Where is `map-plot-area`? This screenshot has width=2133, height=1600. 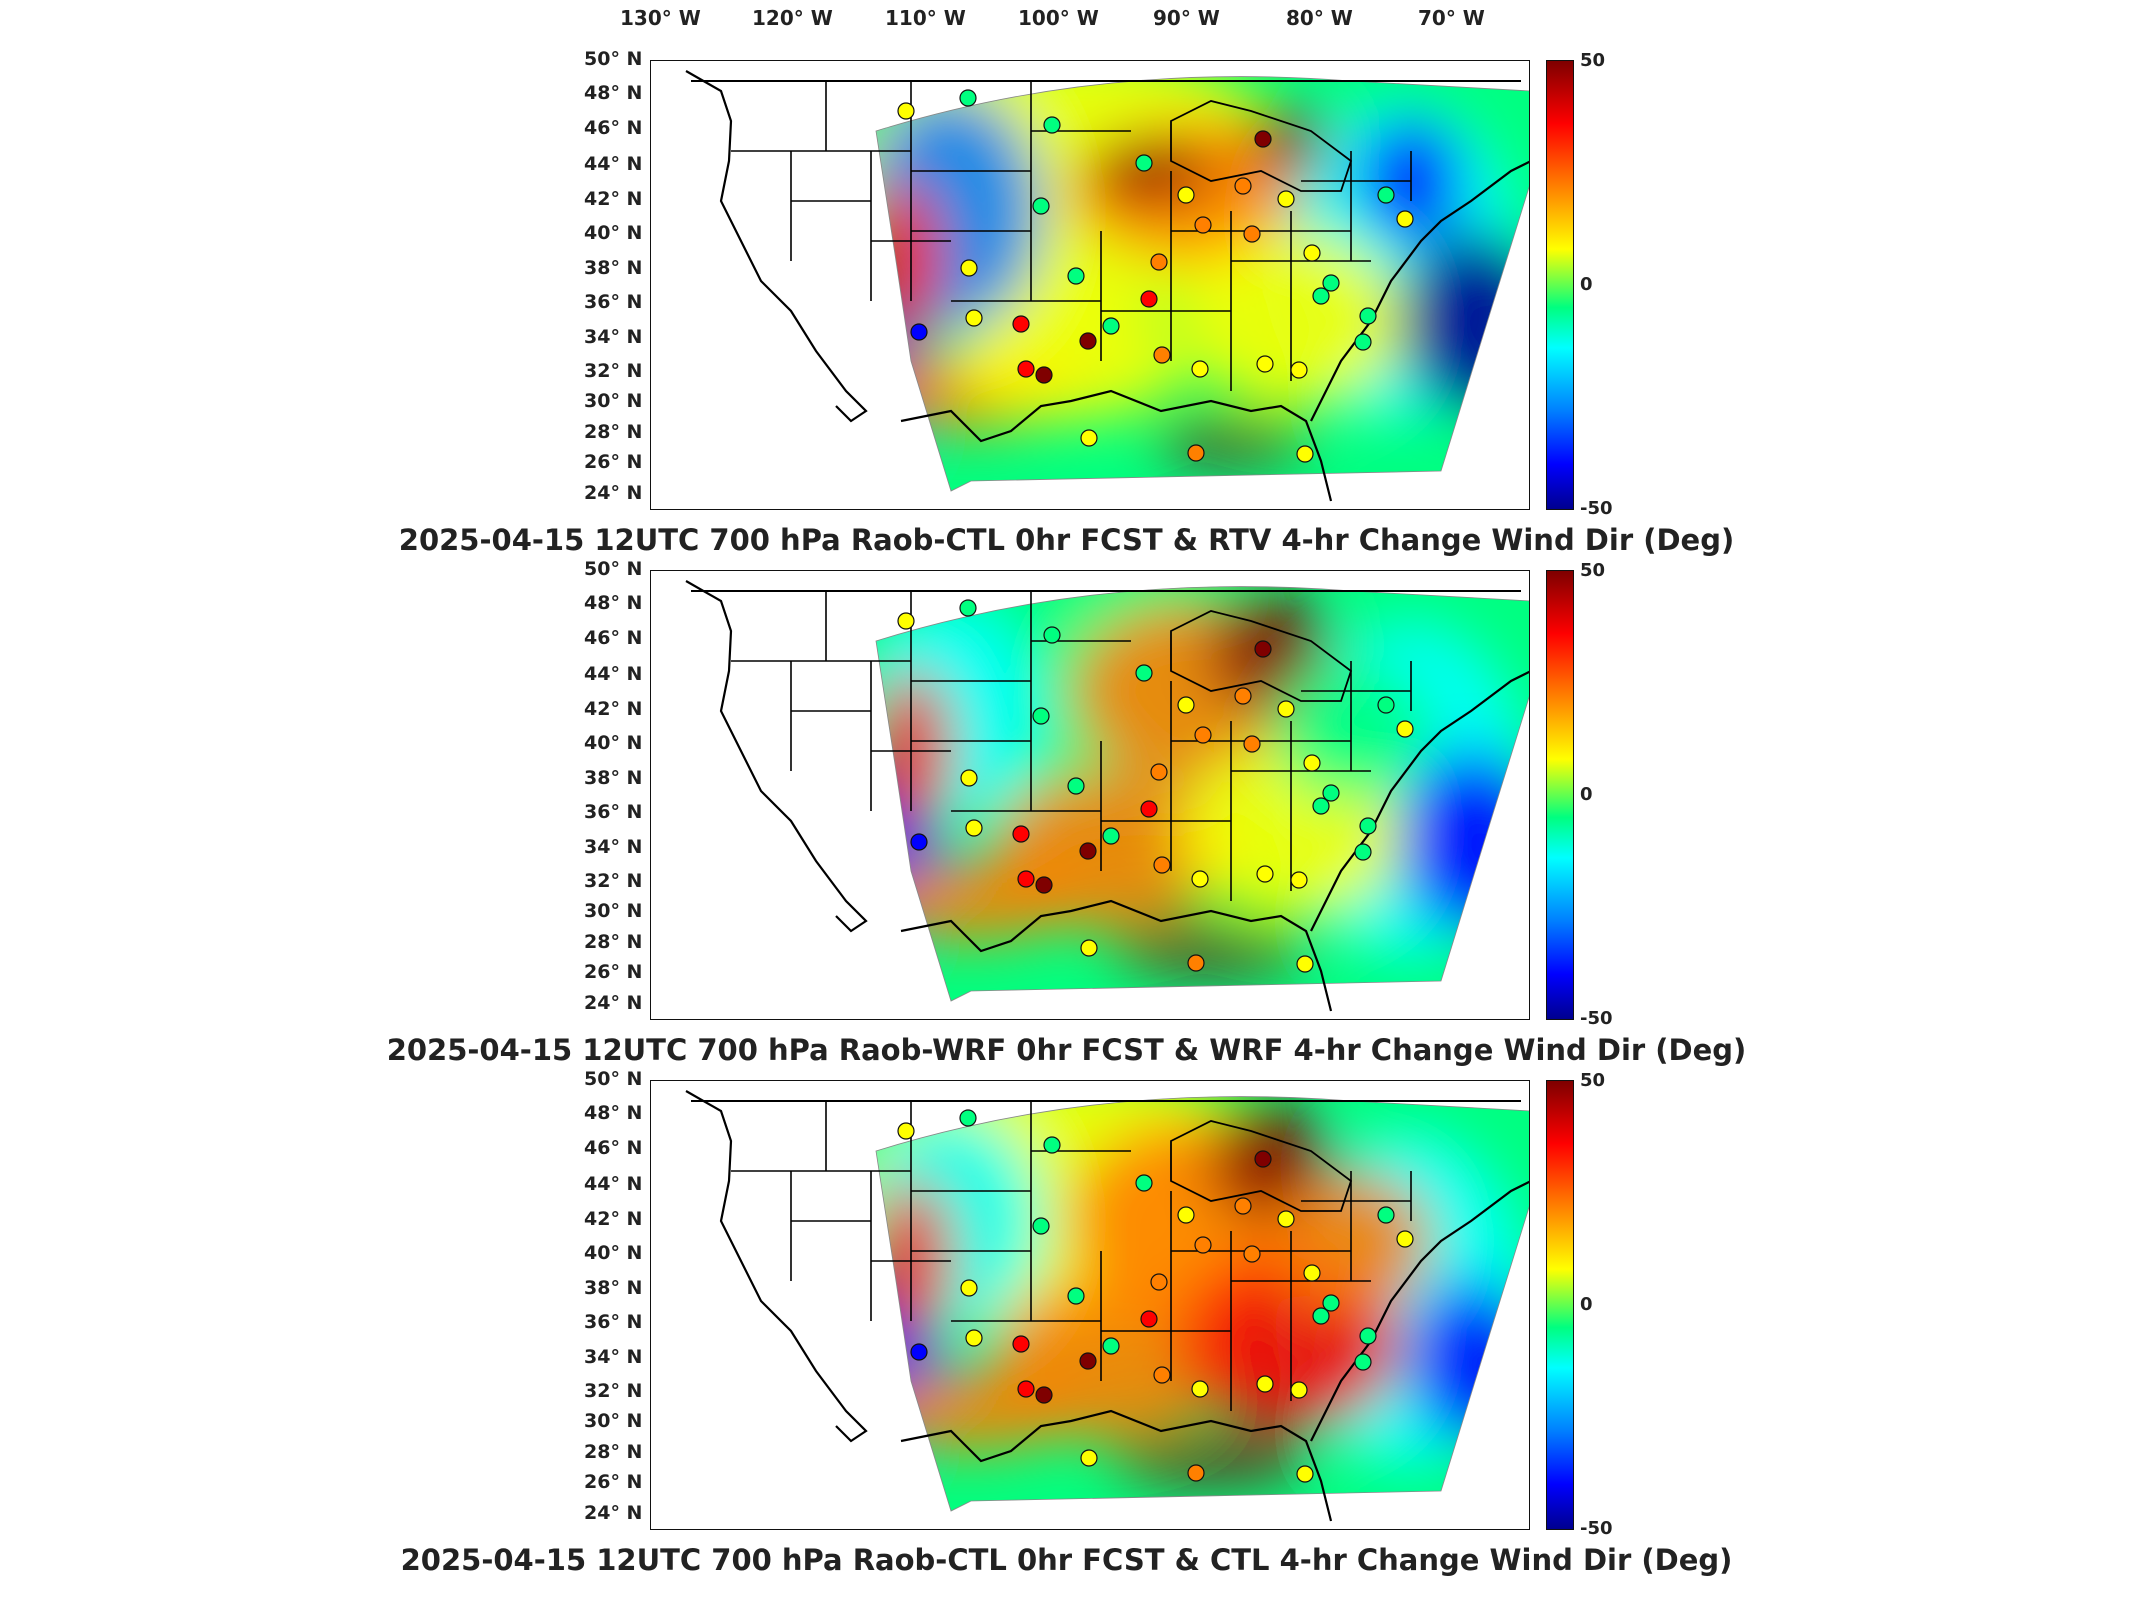
map-plot-area is located at coordinates (1090, 795).